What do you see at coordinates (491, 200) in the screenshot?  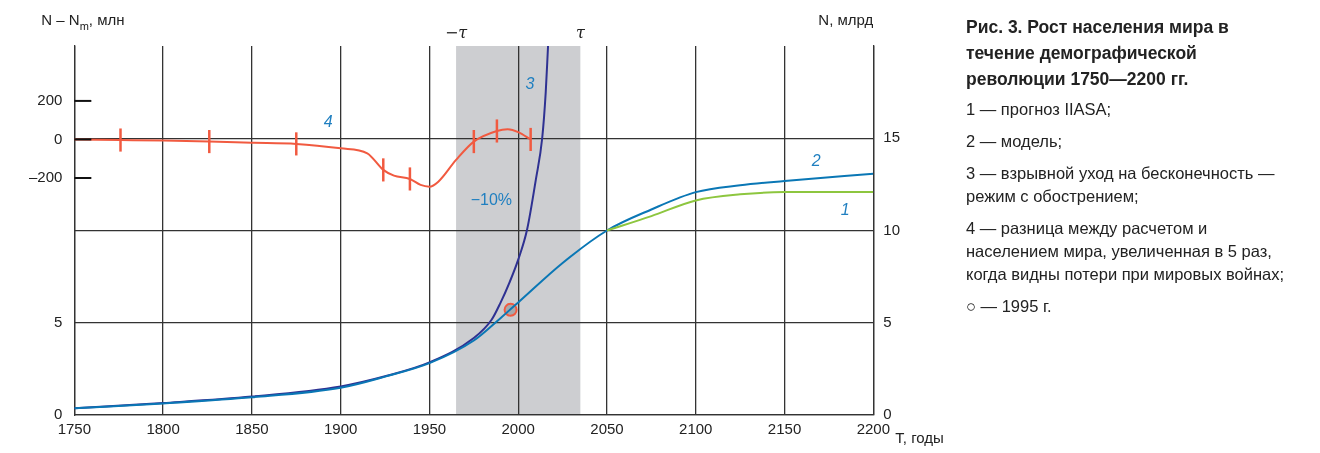 I see `annotation: −10%` at bounding box center [491, 200].